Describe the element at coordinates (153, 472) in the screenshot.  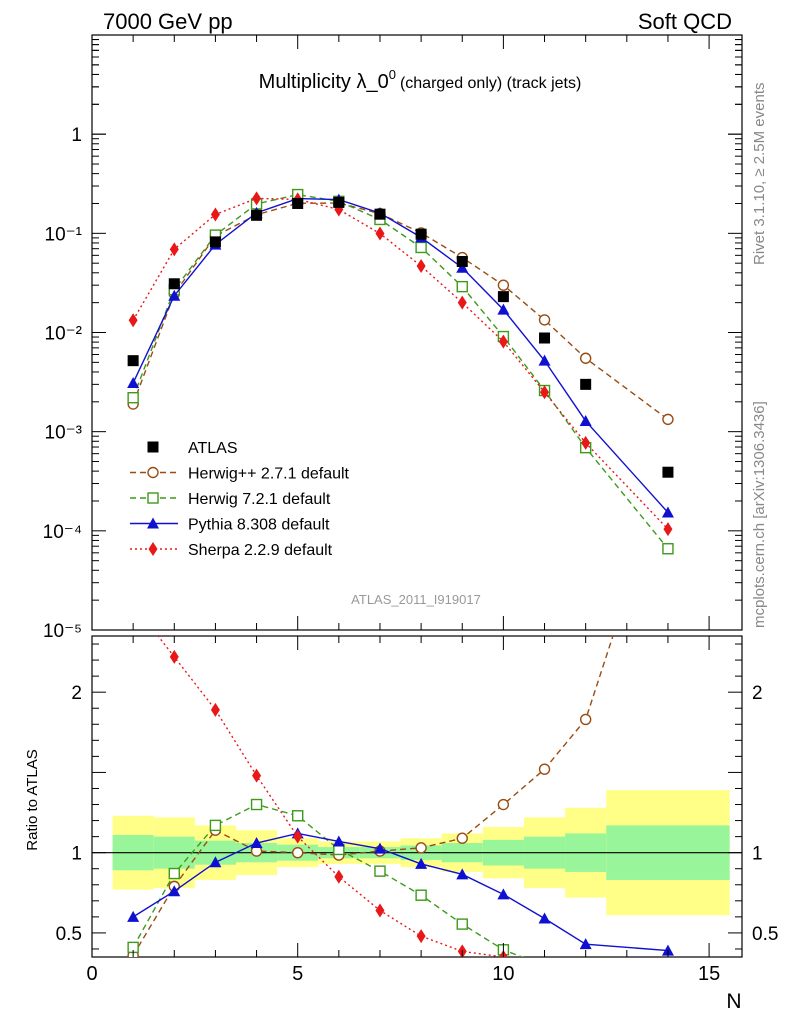
I see `legend-herwig-2-7-1-default-marker` at that location.